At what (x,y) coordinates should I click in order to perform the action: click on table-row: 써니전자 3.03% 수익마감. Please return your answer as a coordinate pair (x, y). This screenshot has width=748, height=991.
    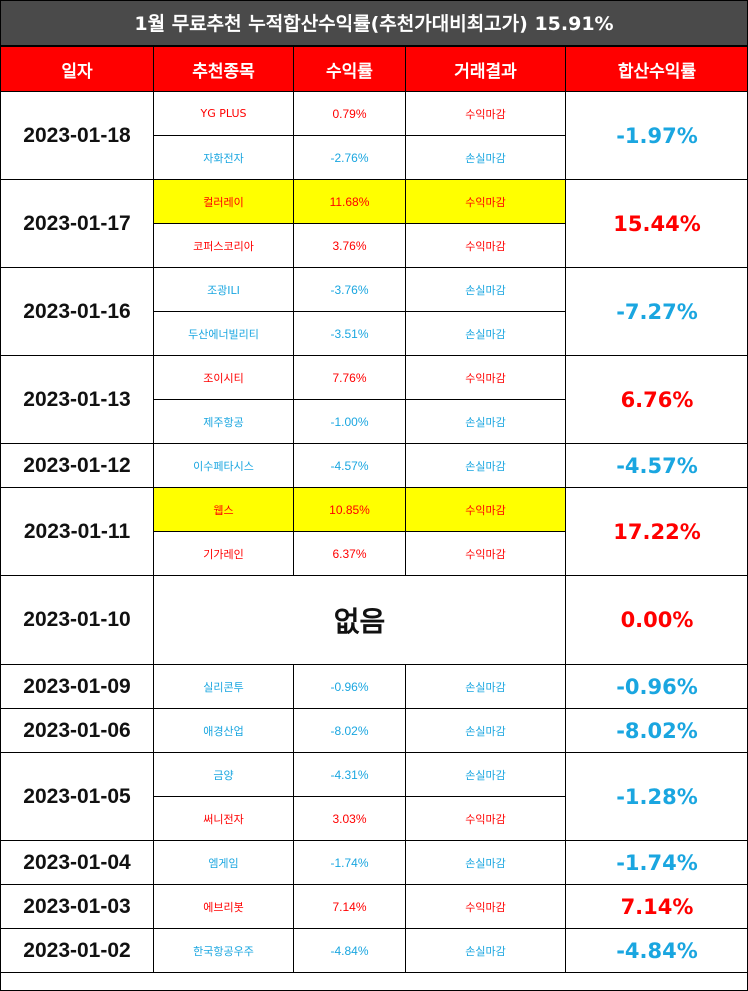
    Looking at the image, I should click on (374, 818).